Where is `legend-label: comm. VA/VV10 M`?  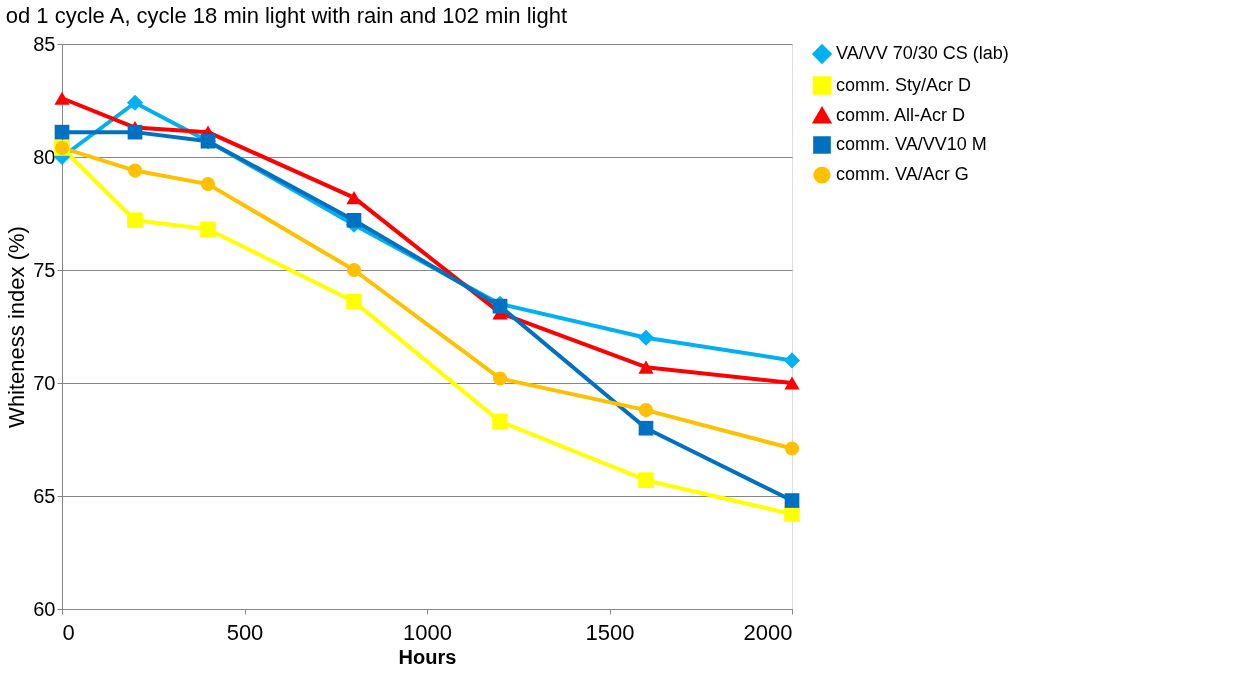
legend-label: comm. VA/VV10 M is located at coordinates (911, 144).